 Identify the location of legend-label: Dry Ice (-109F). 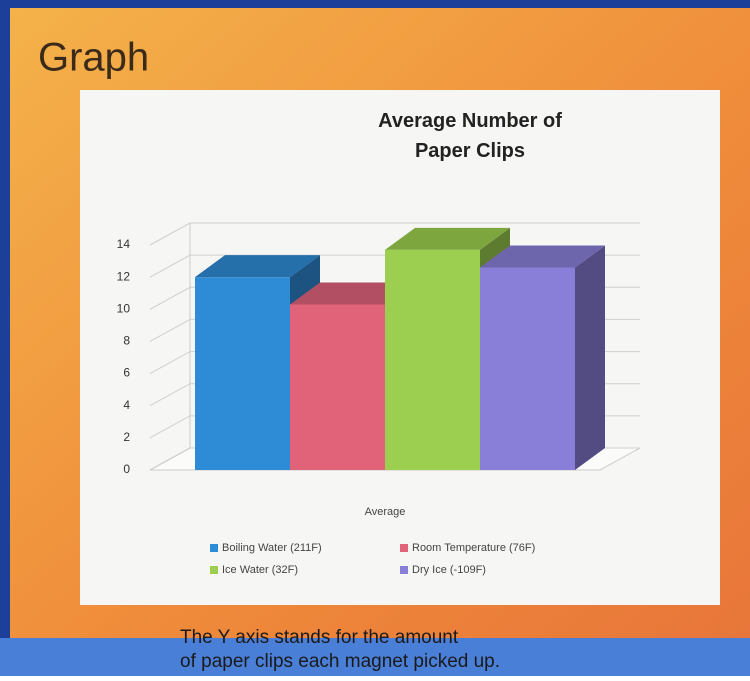
(449, 570).